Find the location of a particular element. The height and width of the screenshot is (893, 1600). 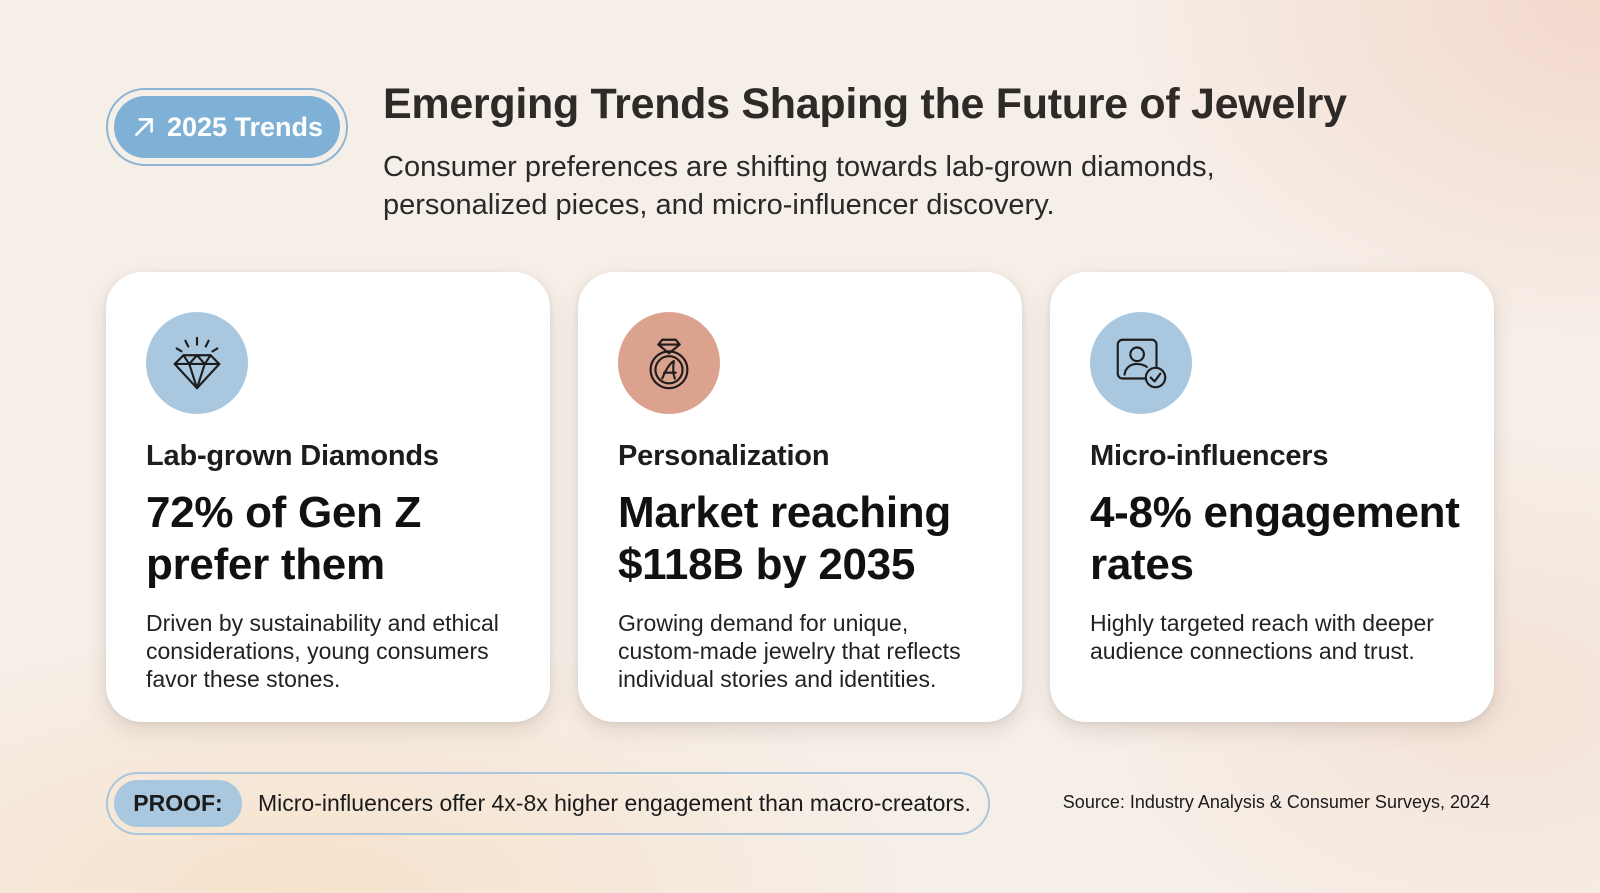

monogram-ring-icon is located at coordinates (669, 364).